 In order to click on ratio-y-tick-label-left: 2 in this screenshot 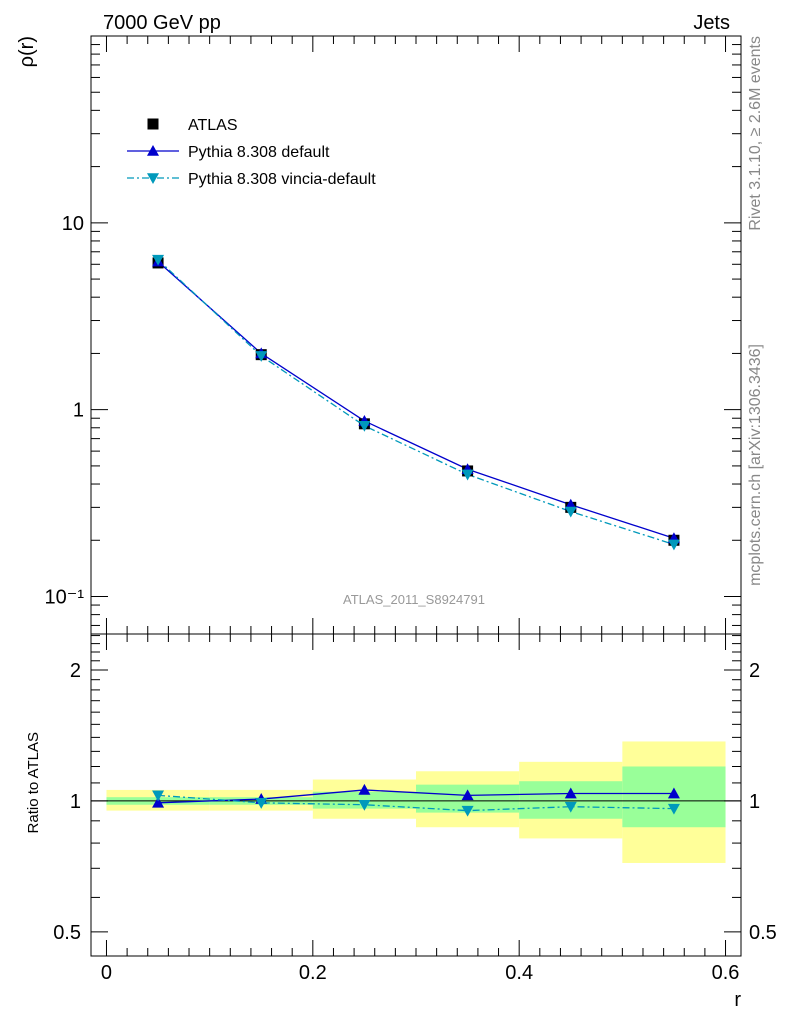, I will do `click(75, 671)`.